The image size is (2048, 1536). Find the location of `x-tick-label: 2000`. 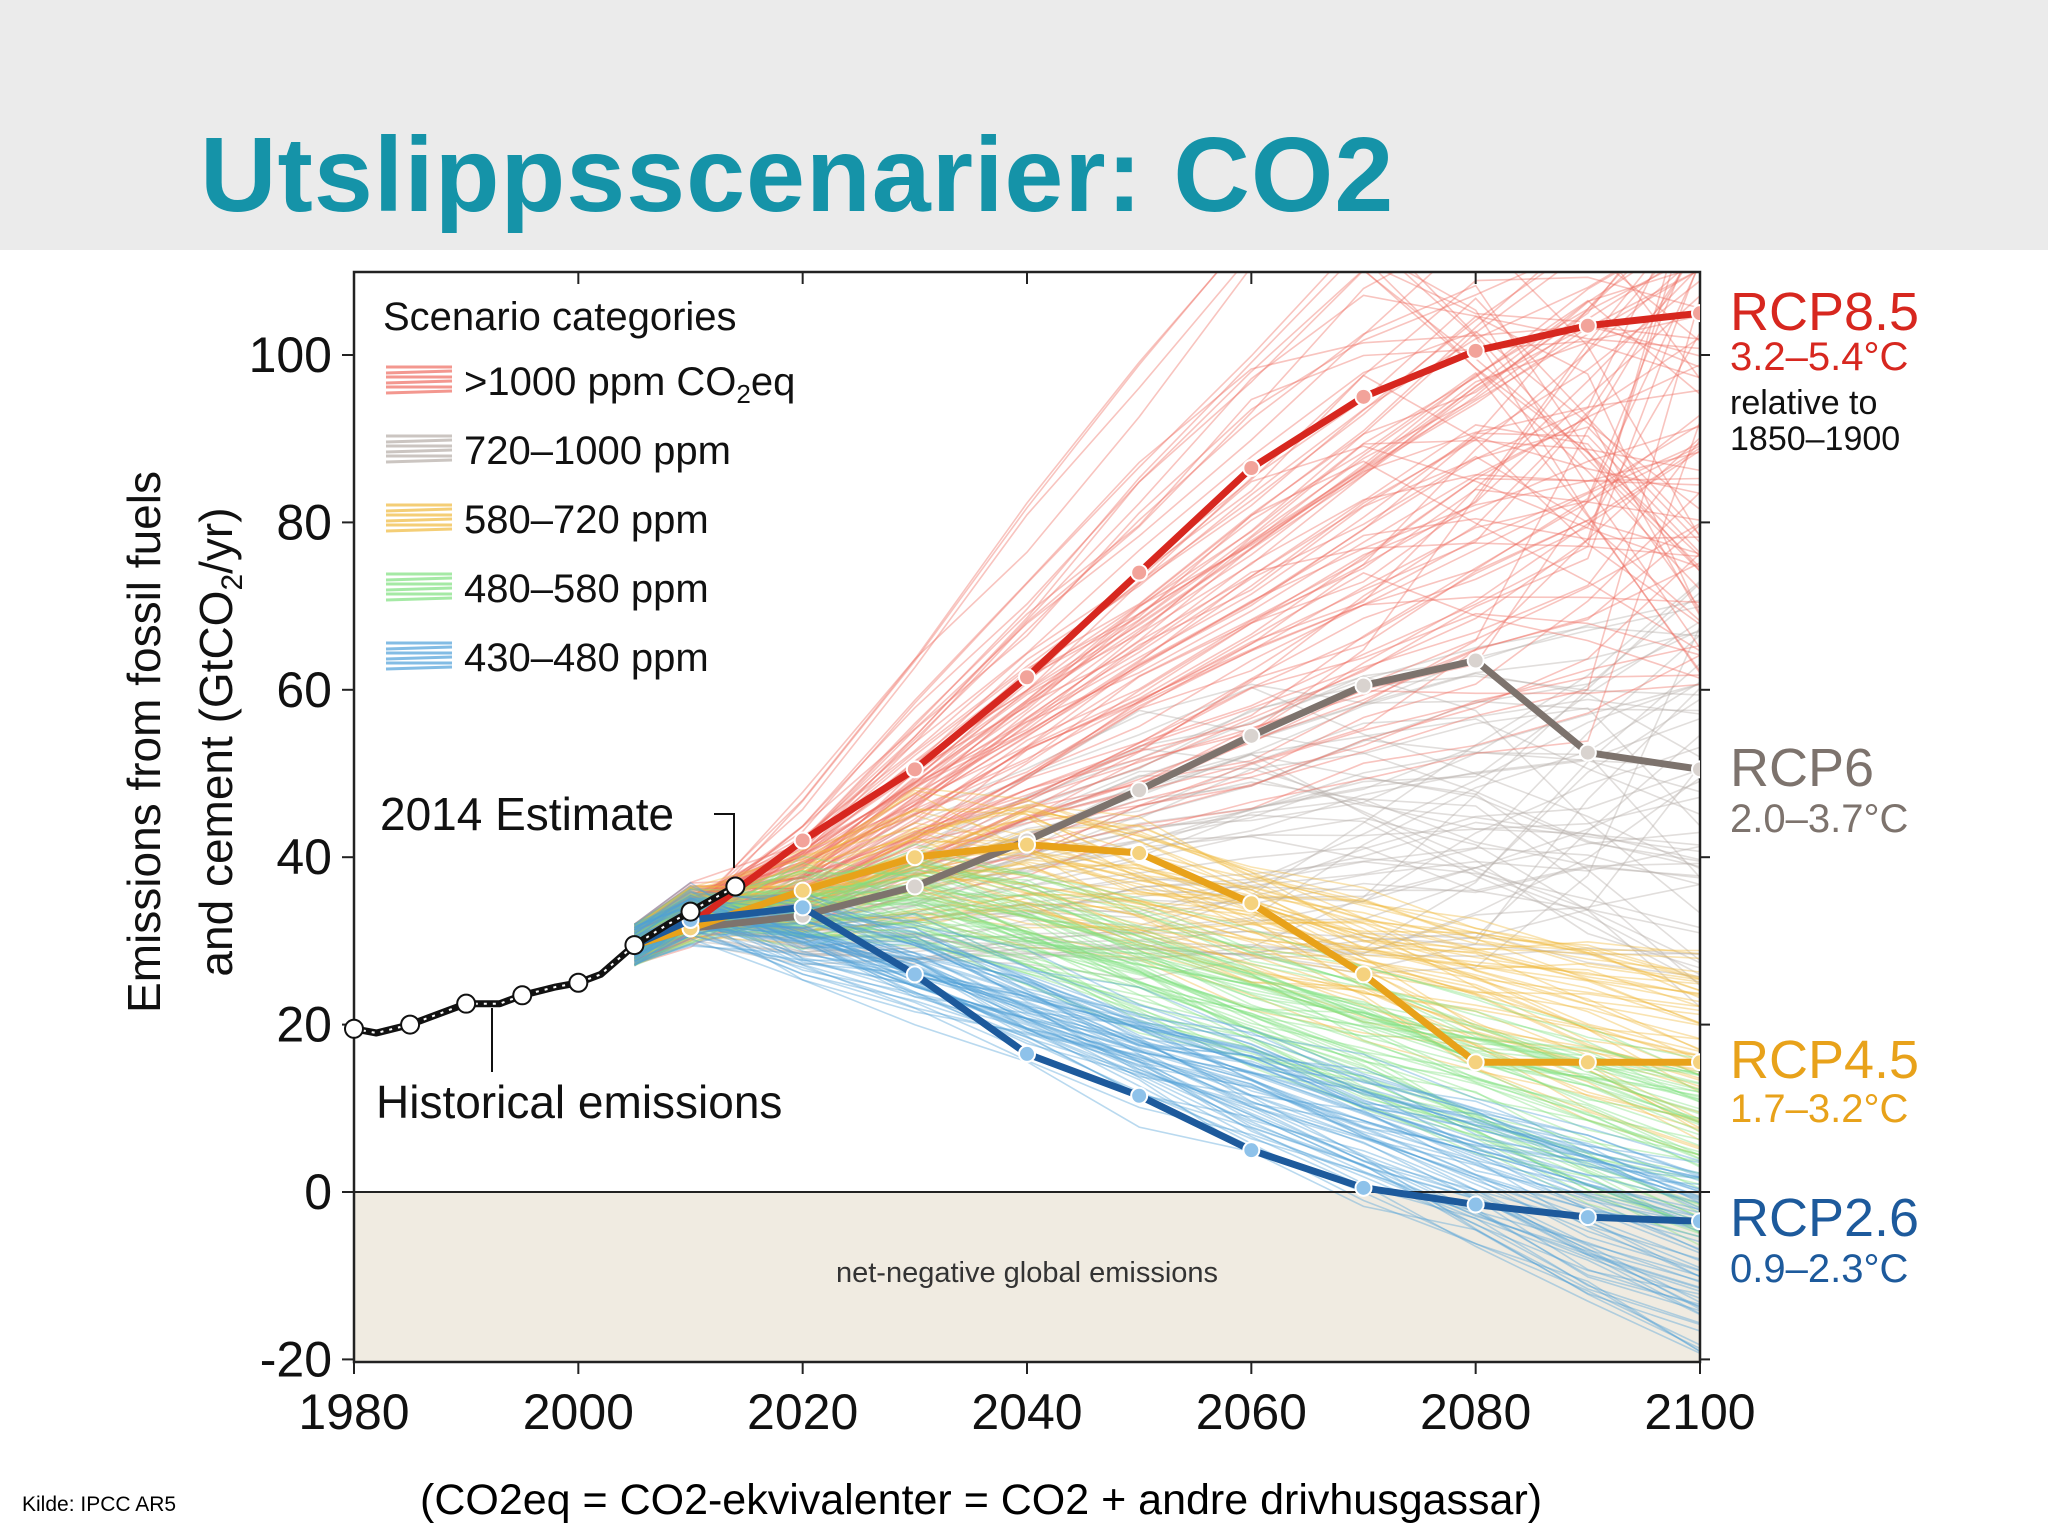

x-tick-label: 2000 is located at coordinates (578, 1412).